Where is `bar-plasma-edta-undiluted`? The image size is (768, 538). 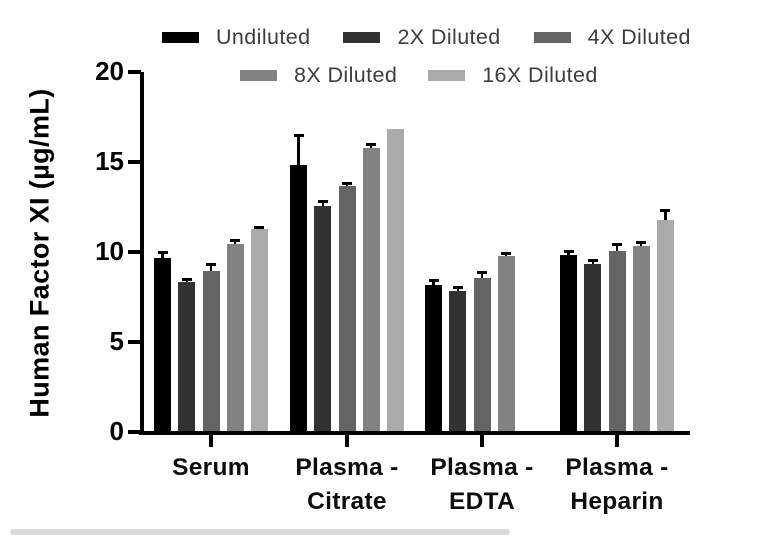
bar-plasma-edta-undiluted is located at coordinates (434, 358).